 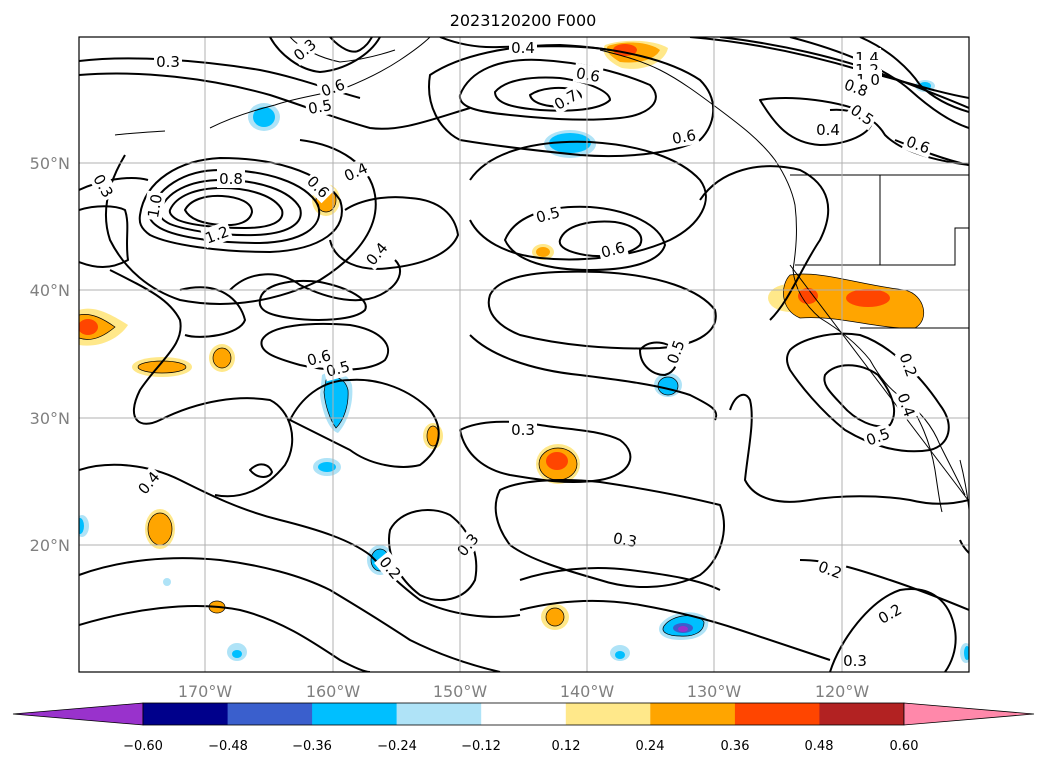 What do you see at coordinates (50, 354) in the screenshot?
I see `latitude-ticks: 50°N 40°N 30°N 20°N` at bounding box center [50, 354].